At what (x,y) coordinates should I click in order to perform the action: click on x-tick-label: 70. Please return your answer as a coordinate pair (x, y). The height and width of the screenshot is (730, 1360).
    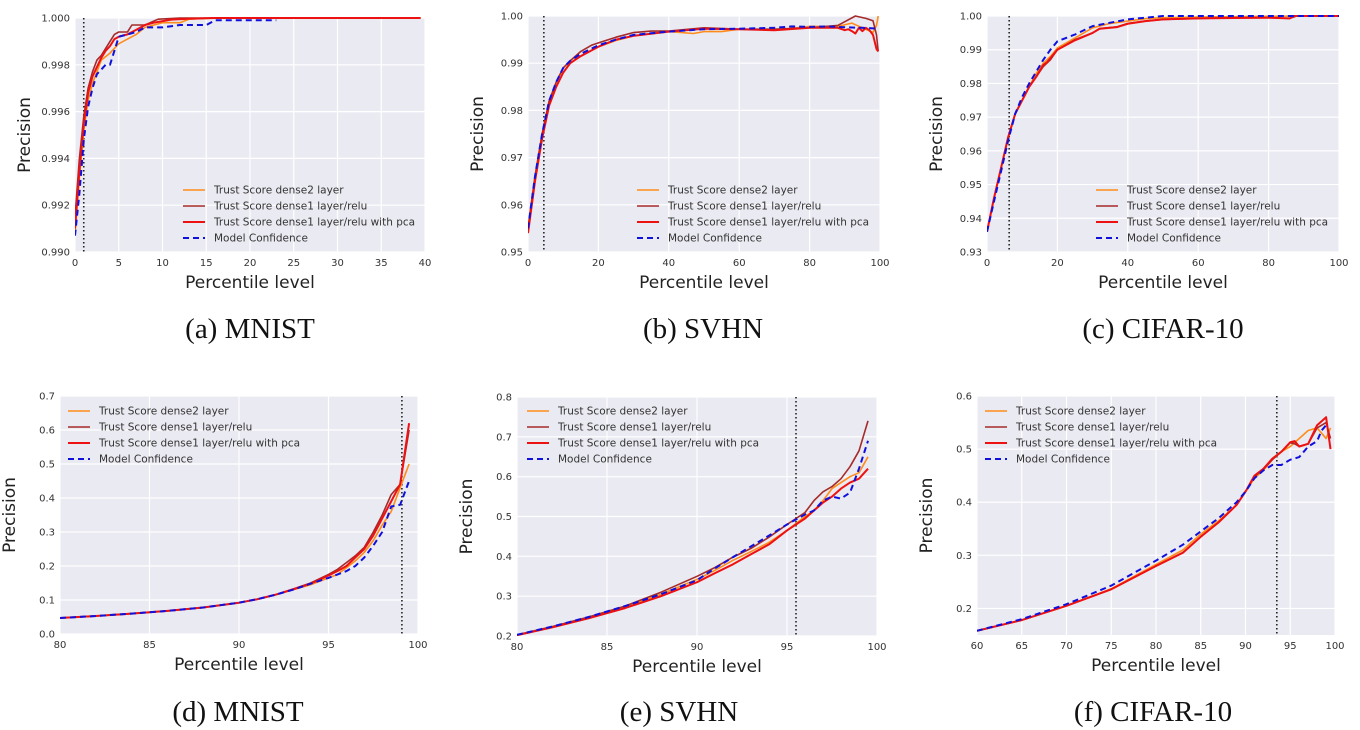
    Looking at the image, I should click on (1066, 646).